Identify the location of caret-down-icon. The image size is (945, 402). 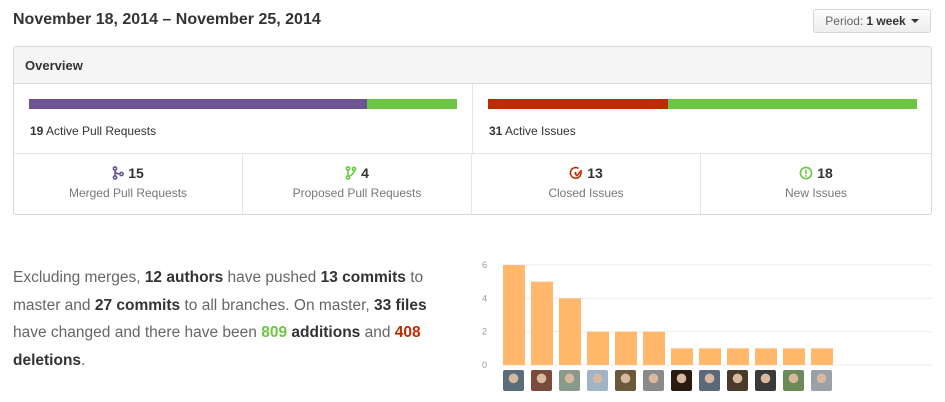
(914, 21).